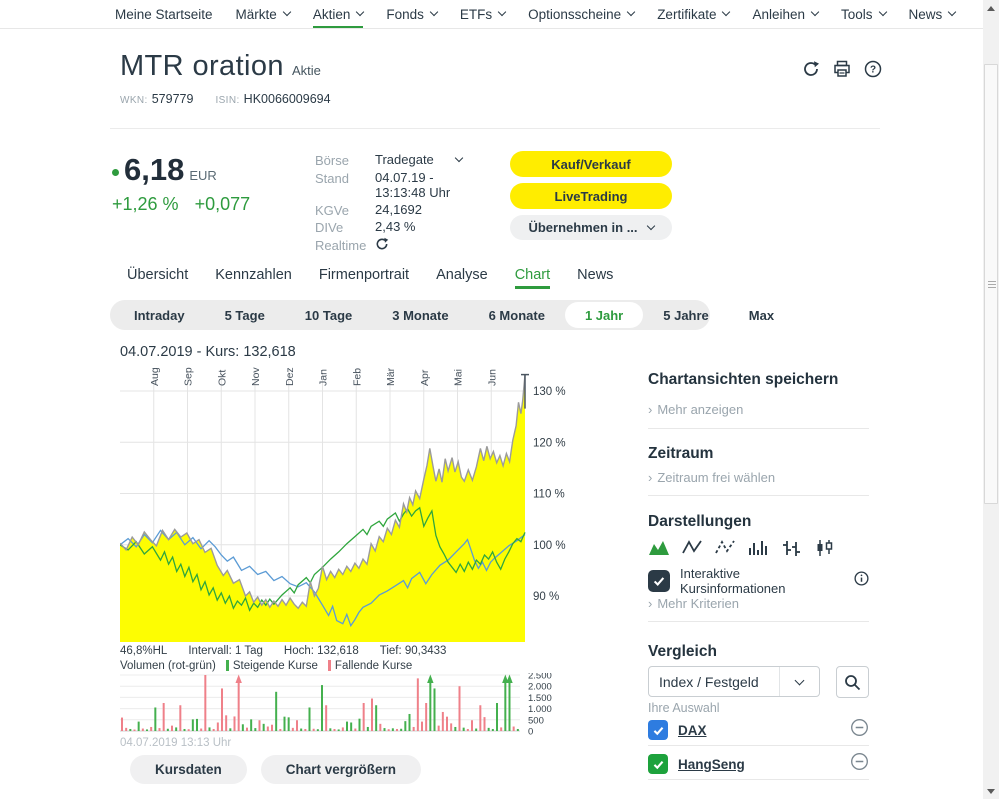  I want to click on kursdaten-button: Kursdaten, so click(188, 769).